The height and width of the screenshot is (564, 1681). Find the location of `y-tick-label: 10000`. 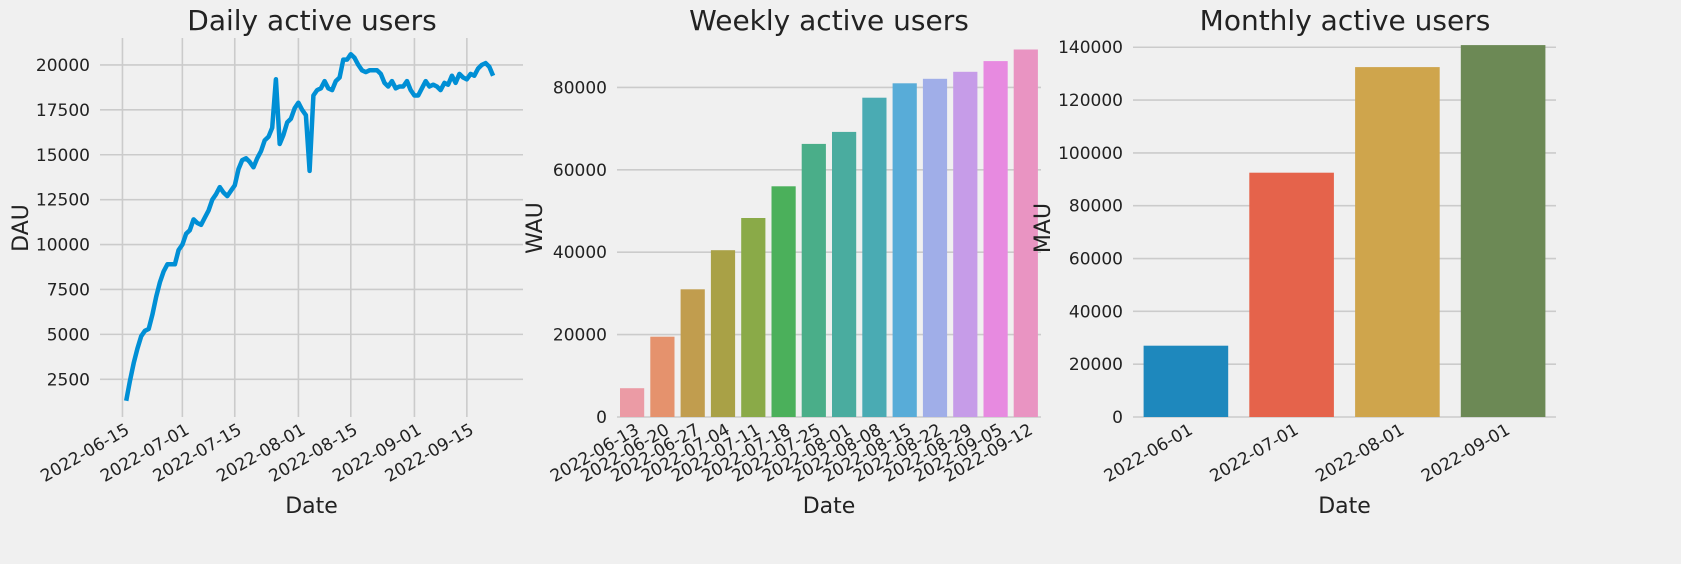

y-tick-label: 10000 is located at coordinates (63, 246).